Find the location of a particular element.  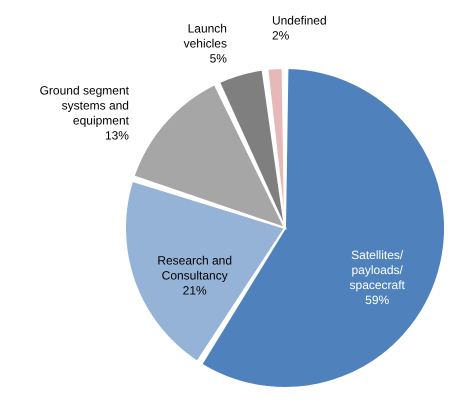

slice-label: Satellites/ payloads/ spacecraft is located at coordinates (378, 270).